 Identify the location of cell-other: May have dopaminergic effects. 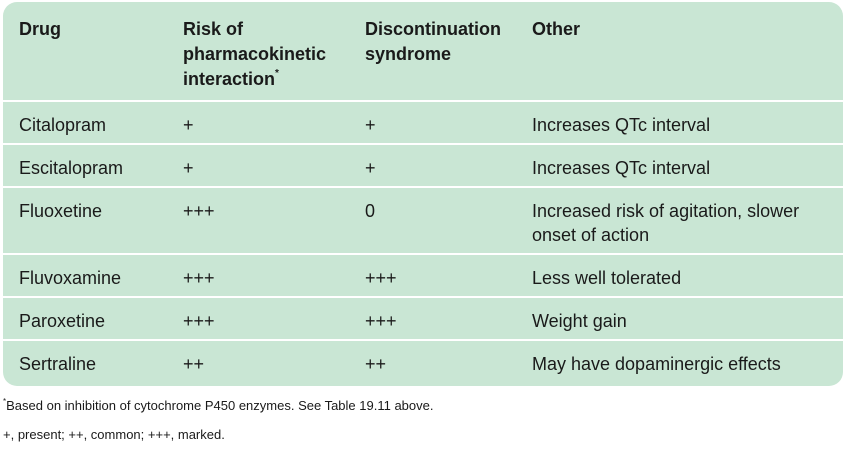
(679, 360).